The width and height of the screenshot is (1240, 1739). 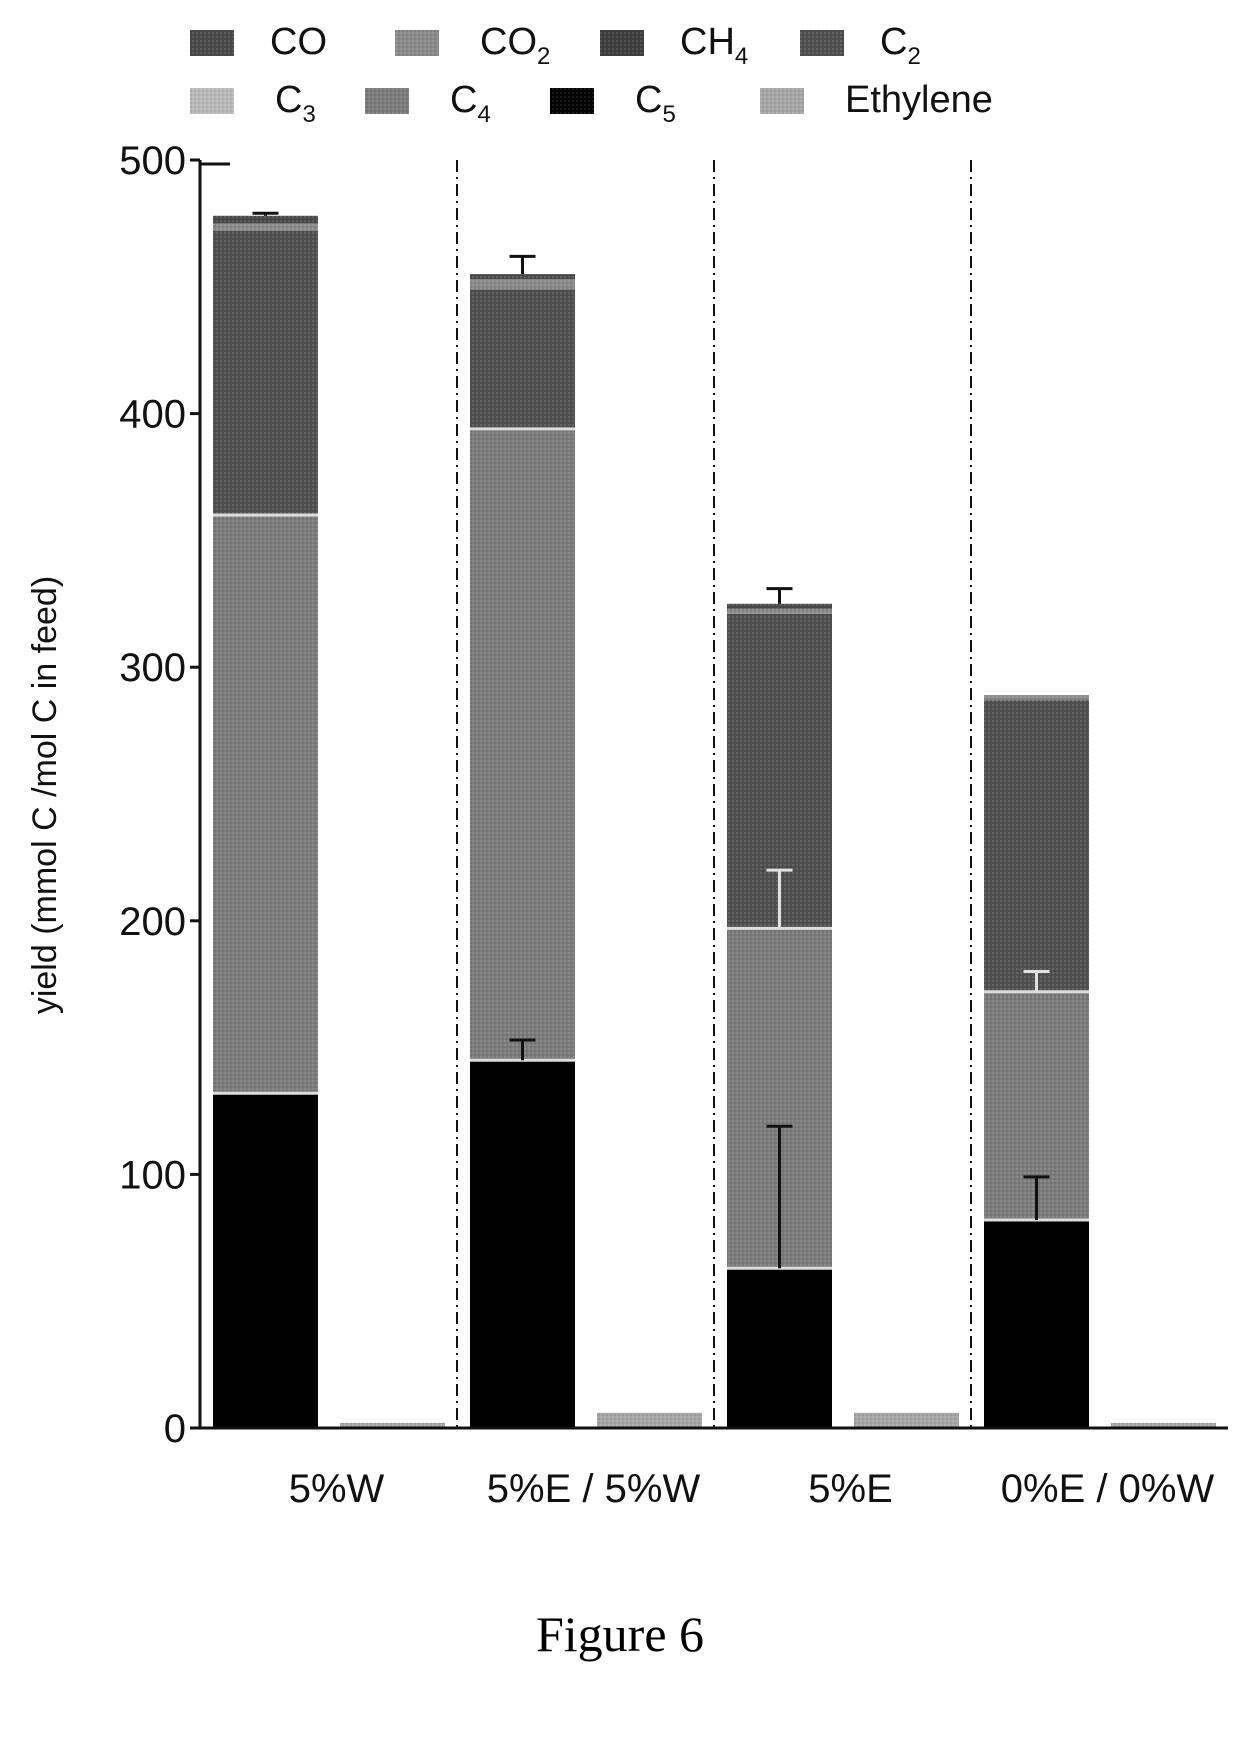 I want to click on legend-entry-co: CO, so click(x=258, y=42).